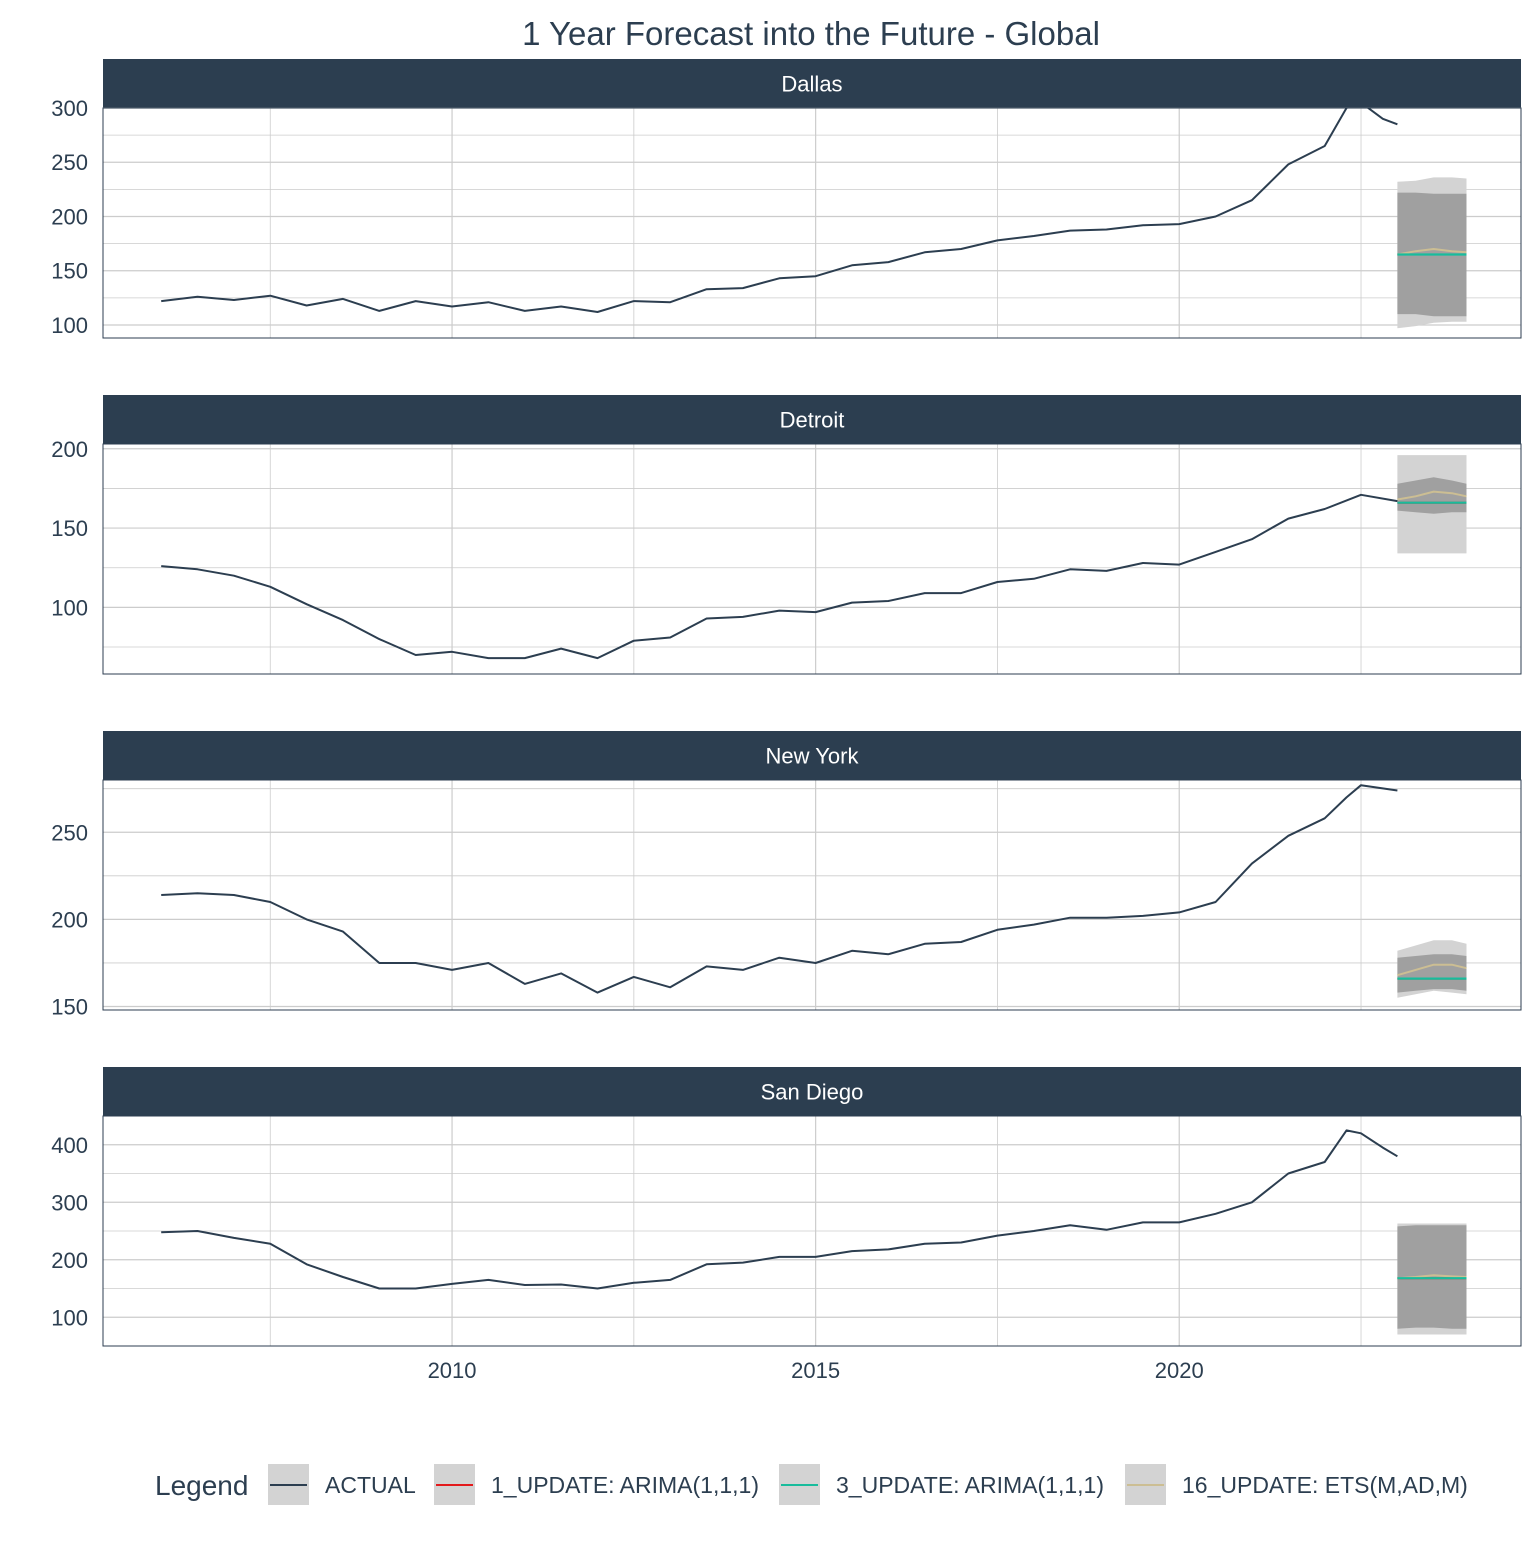 Image resolution: width=1536 pixels, height=1541 pixels. I want to click on legend-label: ACTUAL, so click(370, 1485).